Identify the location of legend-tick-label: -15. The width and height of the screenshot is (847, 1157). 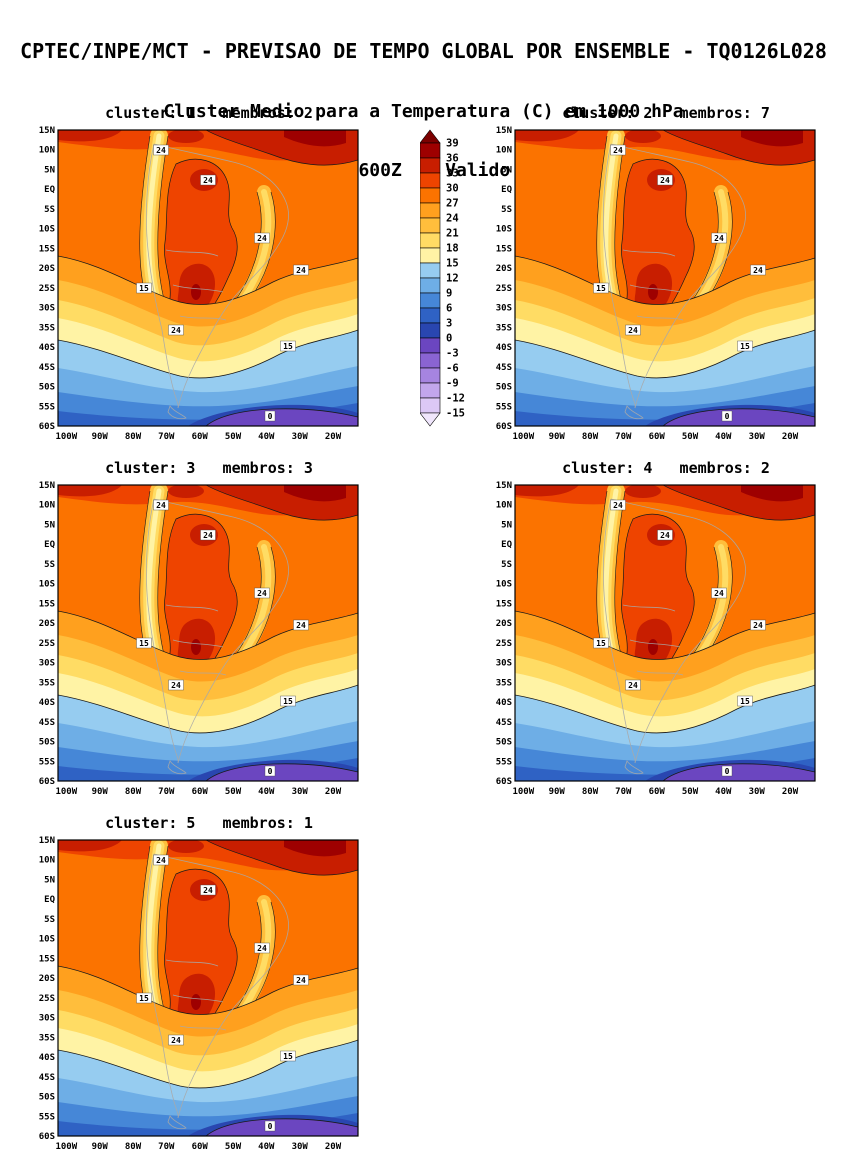
(455, 414).